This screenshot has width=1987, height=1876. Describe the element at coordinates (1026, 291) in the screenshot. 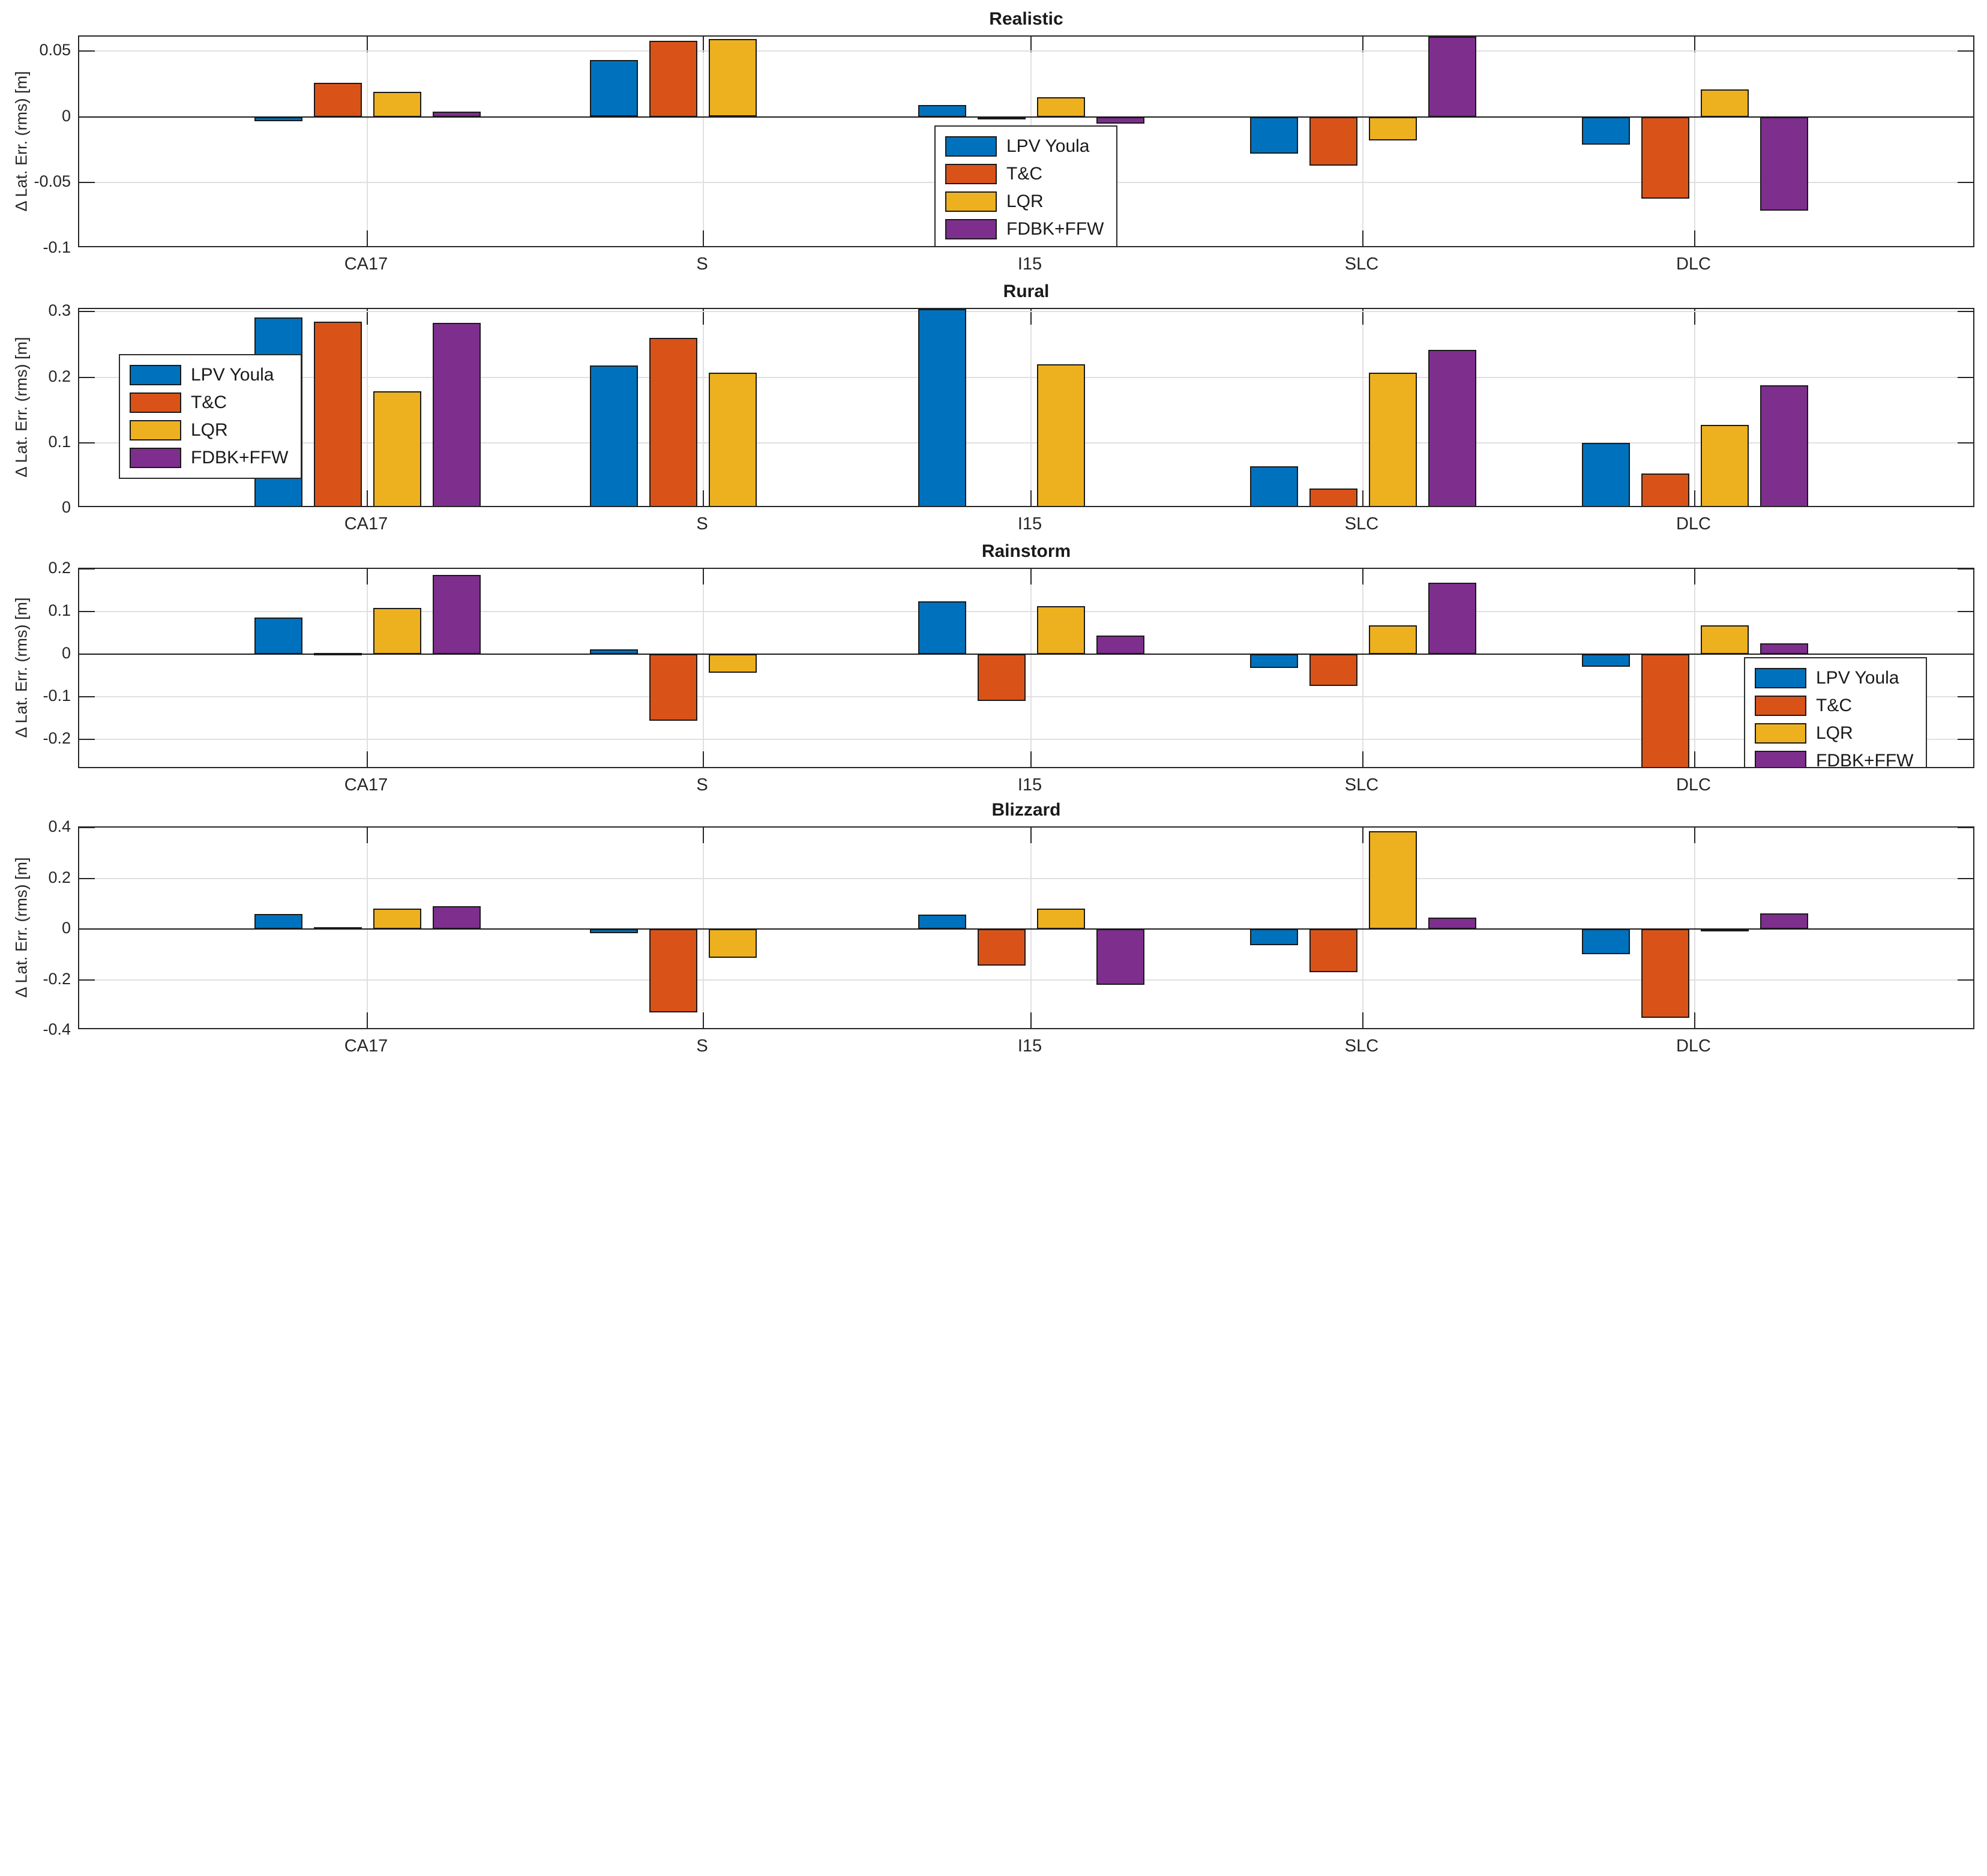

I see `chart-title: Rural` at that location.